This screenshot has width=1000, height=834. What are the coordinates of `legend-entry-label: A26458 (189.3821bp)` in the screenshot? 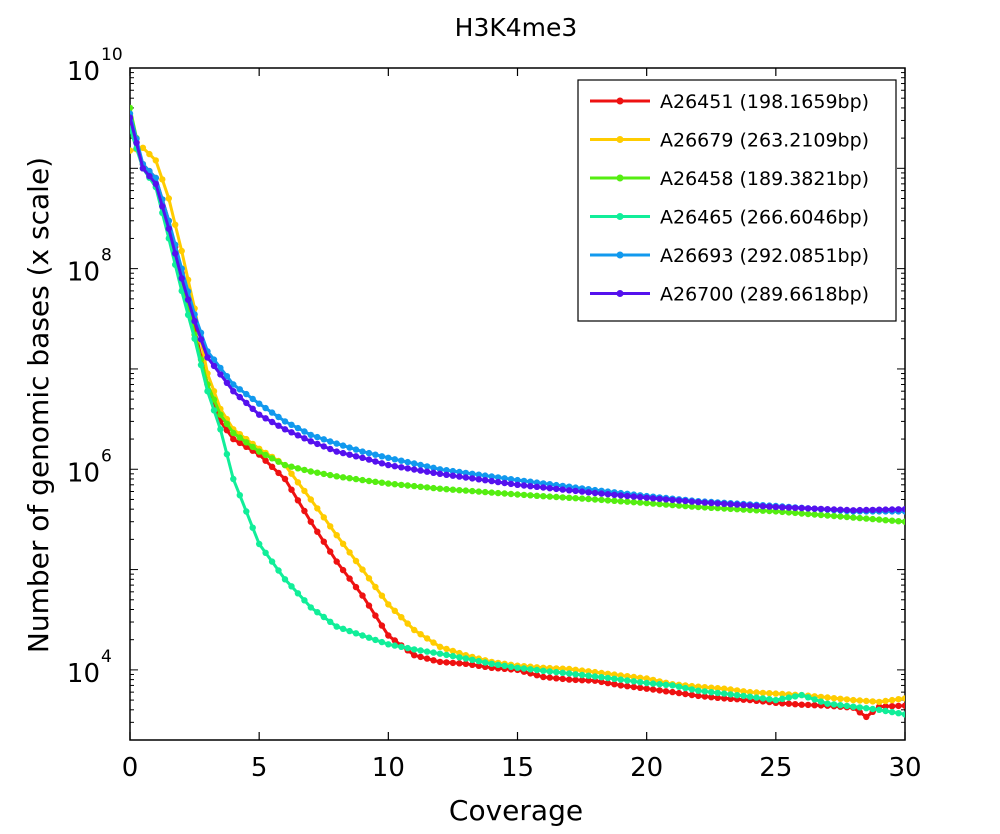 It's located at (764, 179).